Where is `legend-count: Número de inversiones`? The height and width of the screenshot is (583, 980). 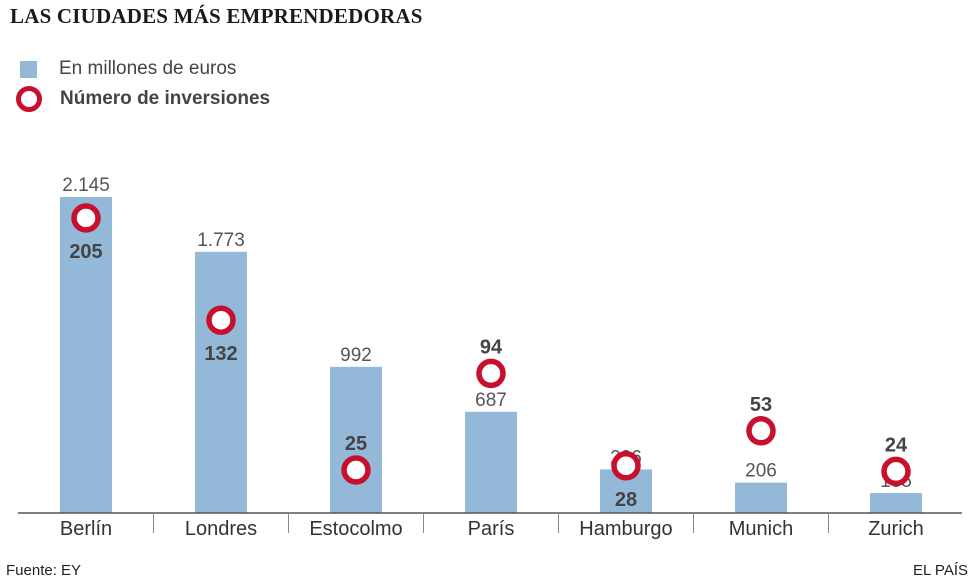
legend-count: Número de inversiones is located at coordinates (143, 99).